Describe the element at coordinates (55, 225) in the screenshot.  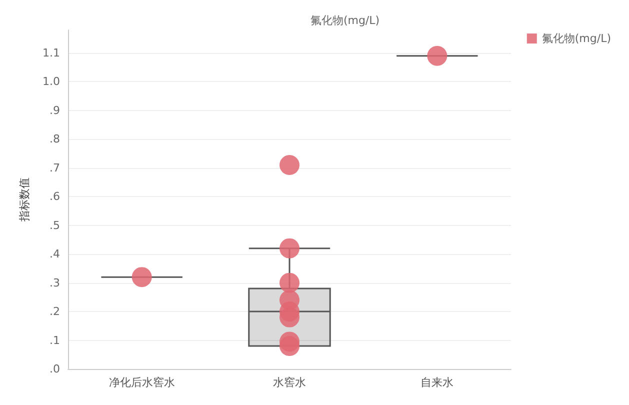
I see `y-tick-label: .5` at that location.